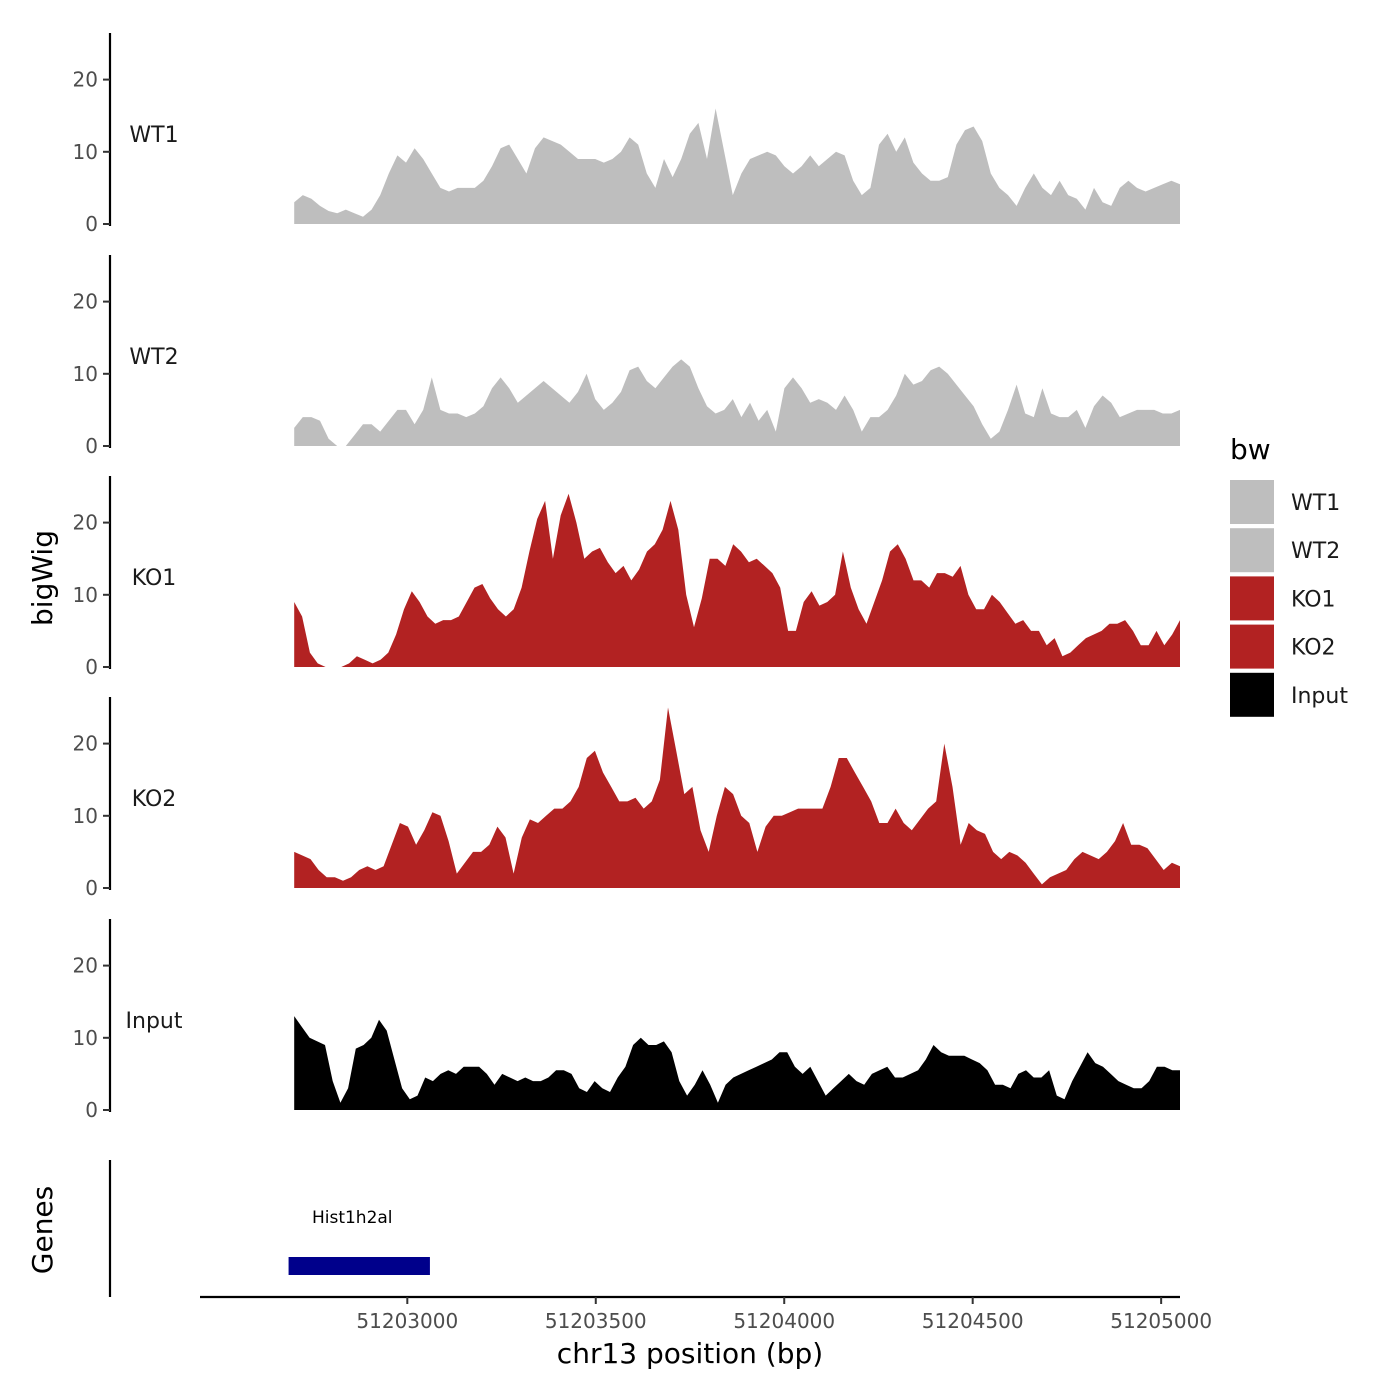 The height and width of the screenshot is (1400, 1400). I want to click on signal-area-ko1, so click(737, 580).